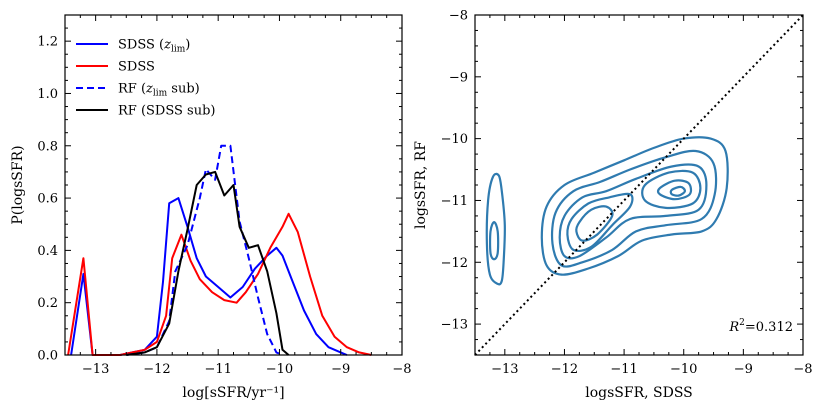 This screenshot has width=830, height=415. Describe the element at coordinates (167, 111) in the screenshot. I see `legend-label-3: RF (SDSS sub)` at that location.